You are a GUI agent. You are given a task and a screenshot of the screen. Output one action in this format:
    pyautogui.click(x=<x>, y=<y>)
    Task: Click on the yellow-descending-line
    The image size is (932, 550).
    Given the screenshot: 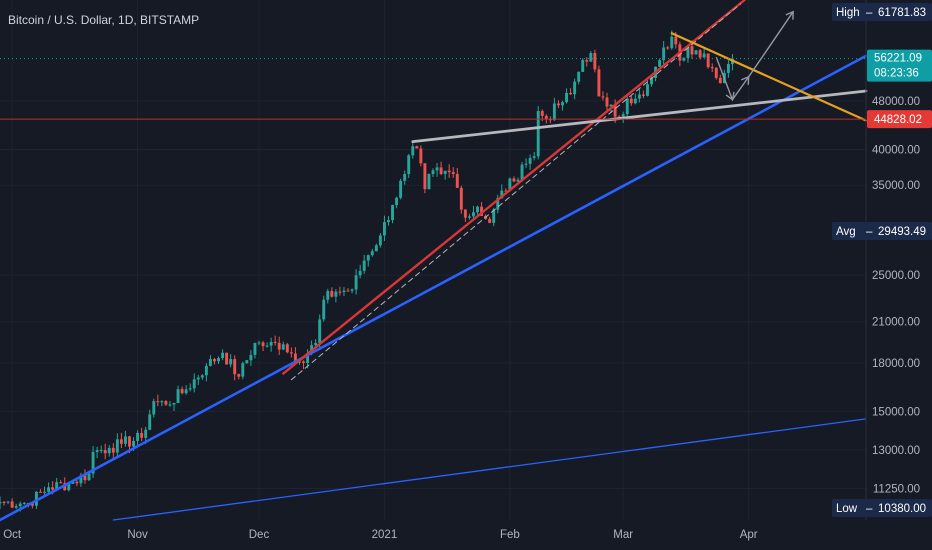 What is the action you would take?
    pyautogui.click(x=769, y=77)
    